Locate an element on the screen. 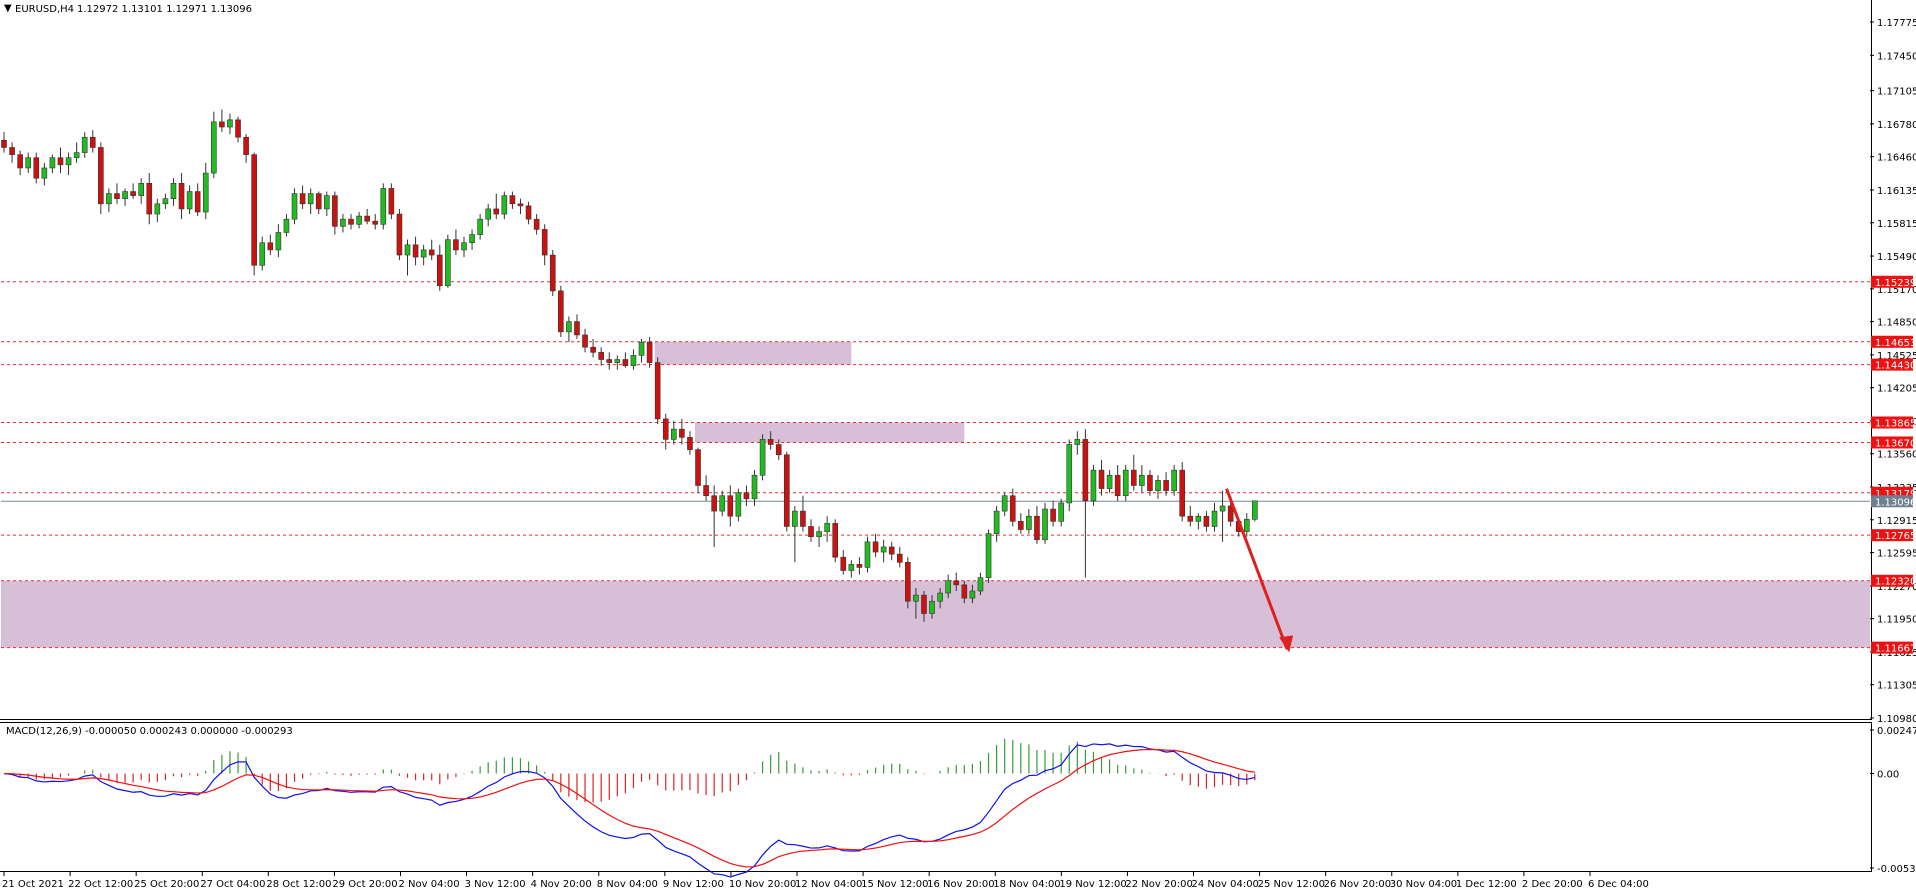 The width and height of the screenshot is (1916, 896). time-tick-label: 2 Nov 04:00 is located at coordinates (429, 884).